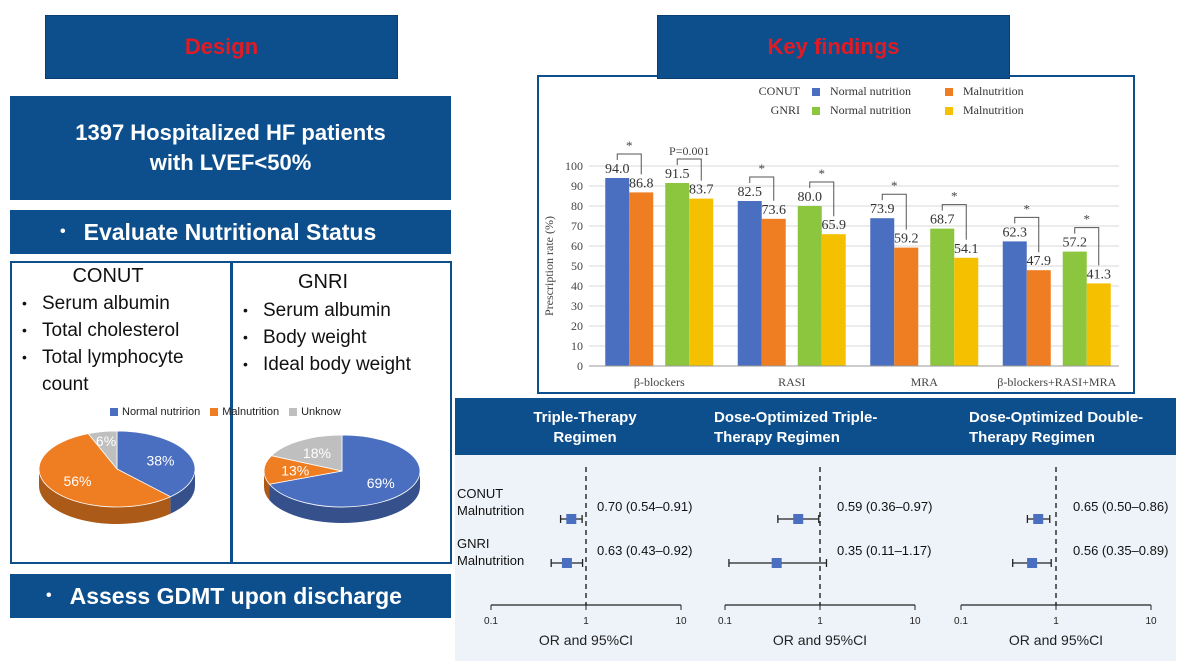  Describe the element at coordinates (617, 169) in the screenshot. I see `bar-value-label: 94.0` at that location.